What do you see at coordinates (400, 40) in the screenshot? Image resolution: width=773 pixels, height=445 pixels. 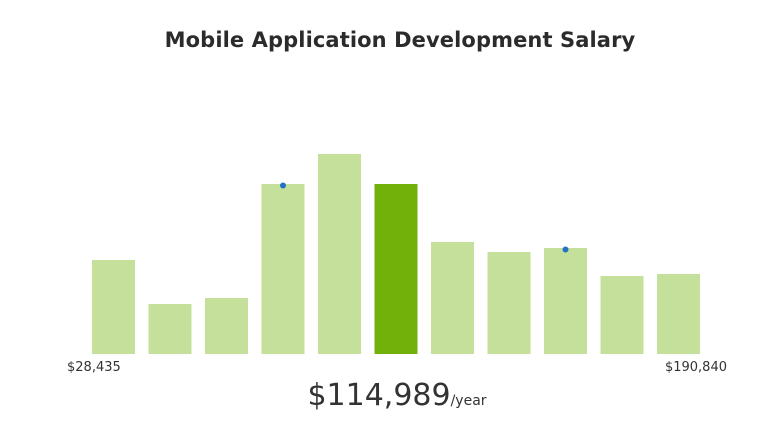 I see `chart-title: Mobile Application Development Salary` at bounding box center [400, 40].